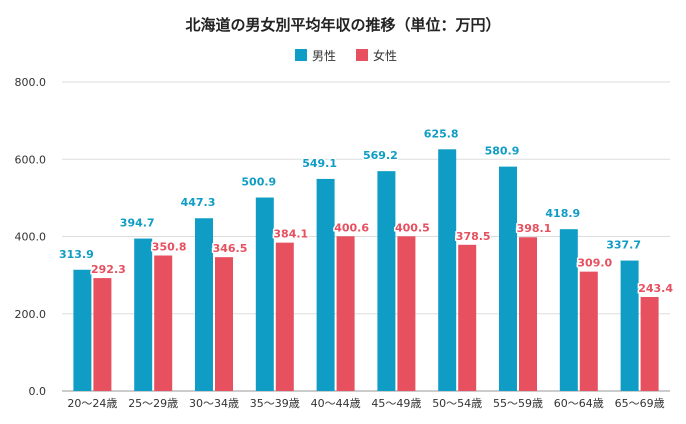  I want to click on legend-item-female: 女性, so click(376, 55).